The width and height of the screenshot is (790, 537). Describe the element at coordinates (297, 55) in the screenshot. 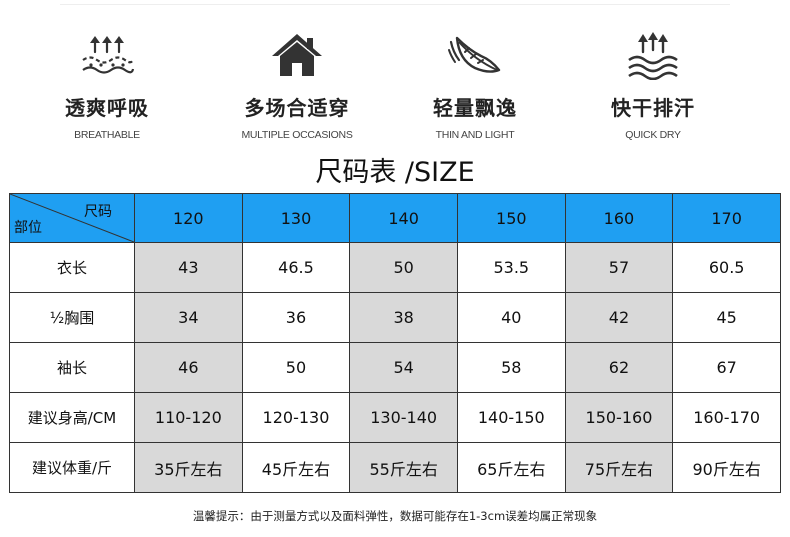

I see `house-icon` at that location.